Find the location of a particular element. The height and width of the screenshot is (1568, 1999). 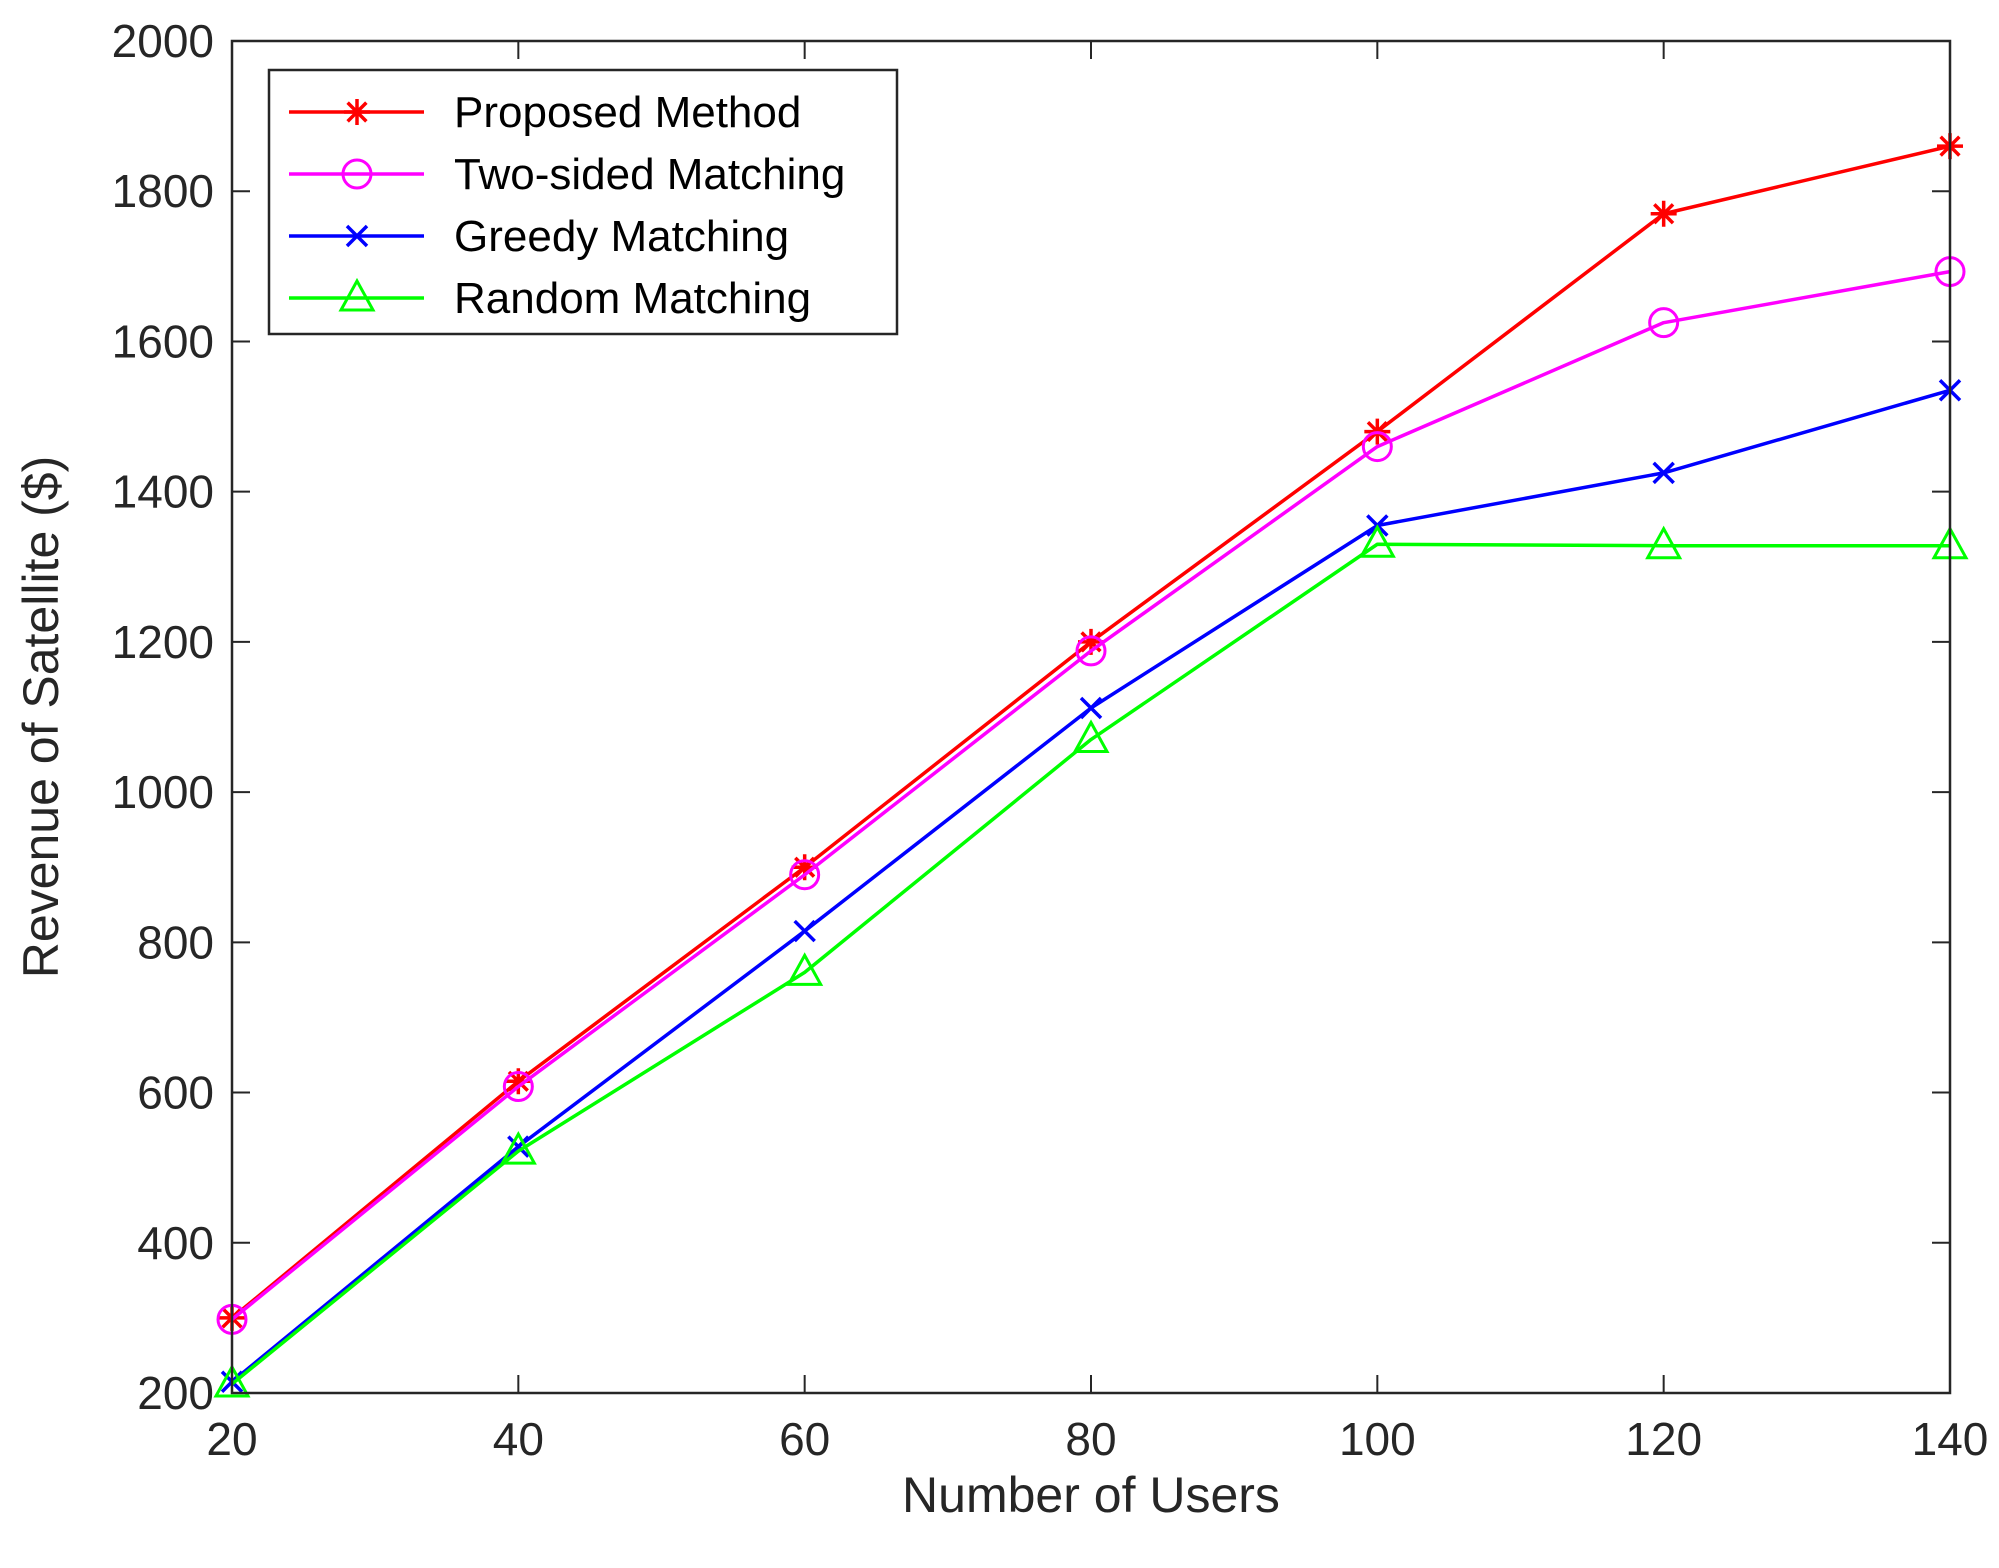

y-axis-title: Revenue of Satellite ($) is located at coordinates (41, 717).